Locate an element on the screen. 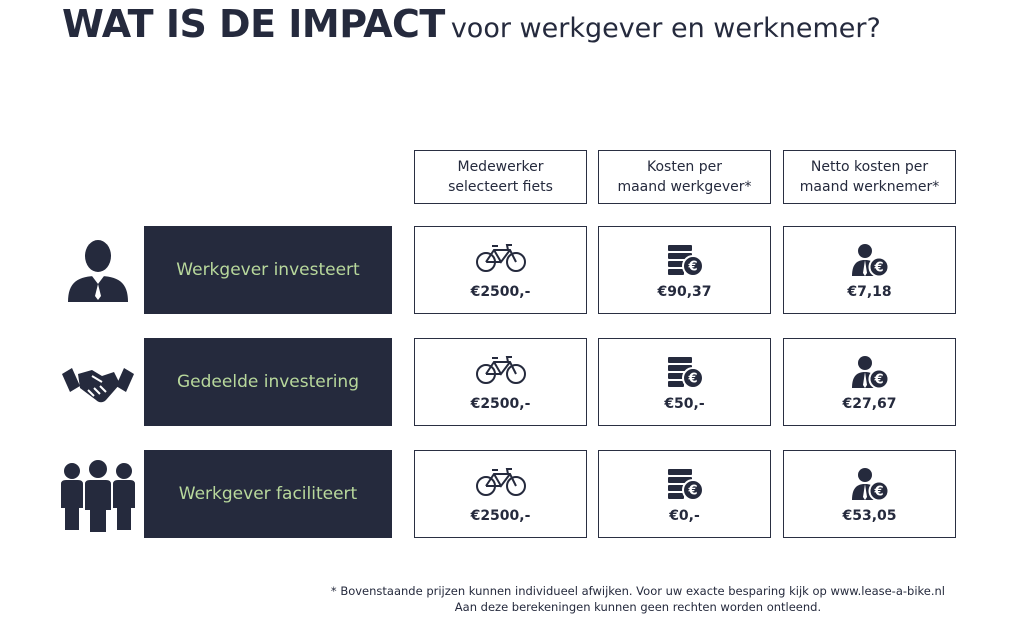 This screenshot has height=628, width=1024. value-cell: € €27,67 is located at coordinates (869, 382).